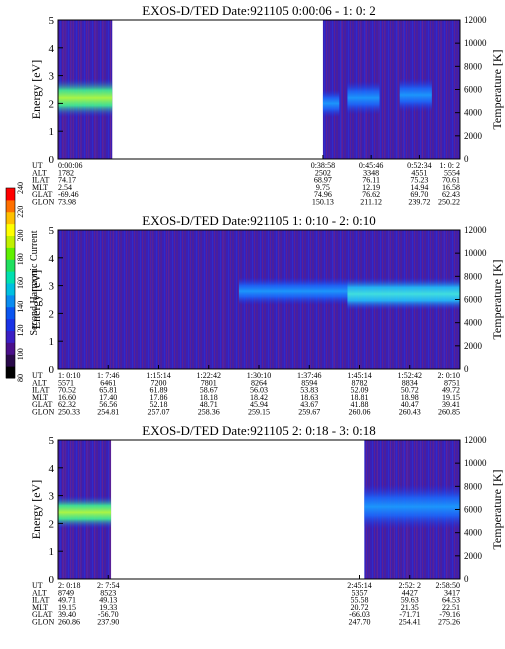  I want to click on tick-value: 1:37:46, so click(309, 375).